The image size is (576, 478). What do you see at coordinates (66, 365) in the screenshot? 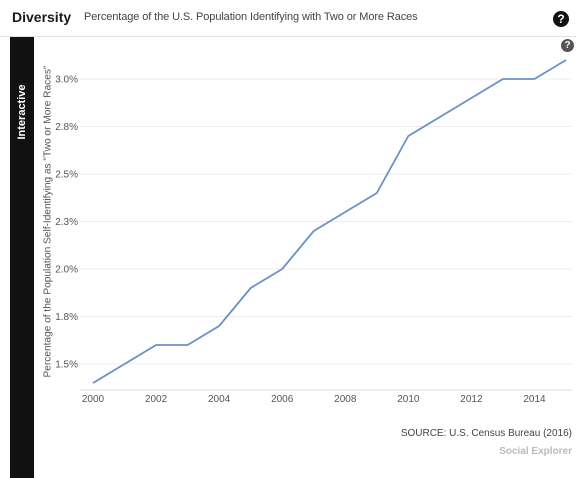
I see `y-tick-label: 1.5%` at bounding box center [66, 365].